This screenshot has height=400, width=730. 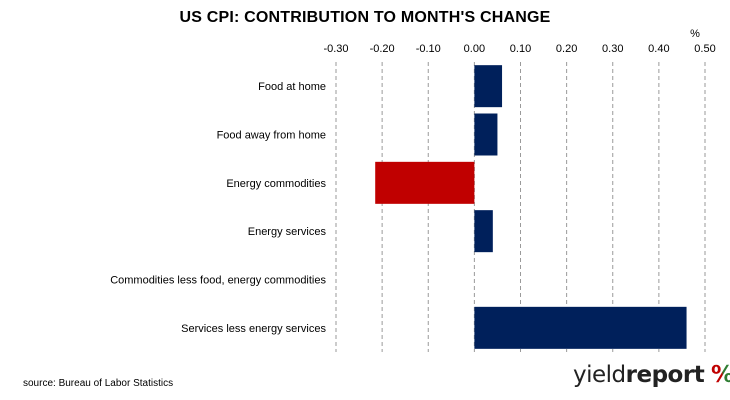 What do you see at coordinates (599, 375) in the screenshot?
I see `logo-text-regular: yield` at bounding box center [599, 375].